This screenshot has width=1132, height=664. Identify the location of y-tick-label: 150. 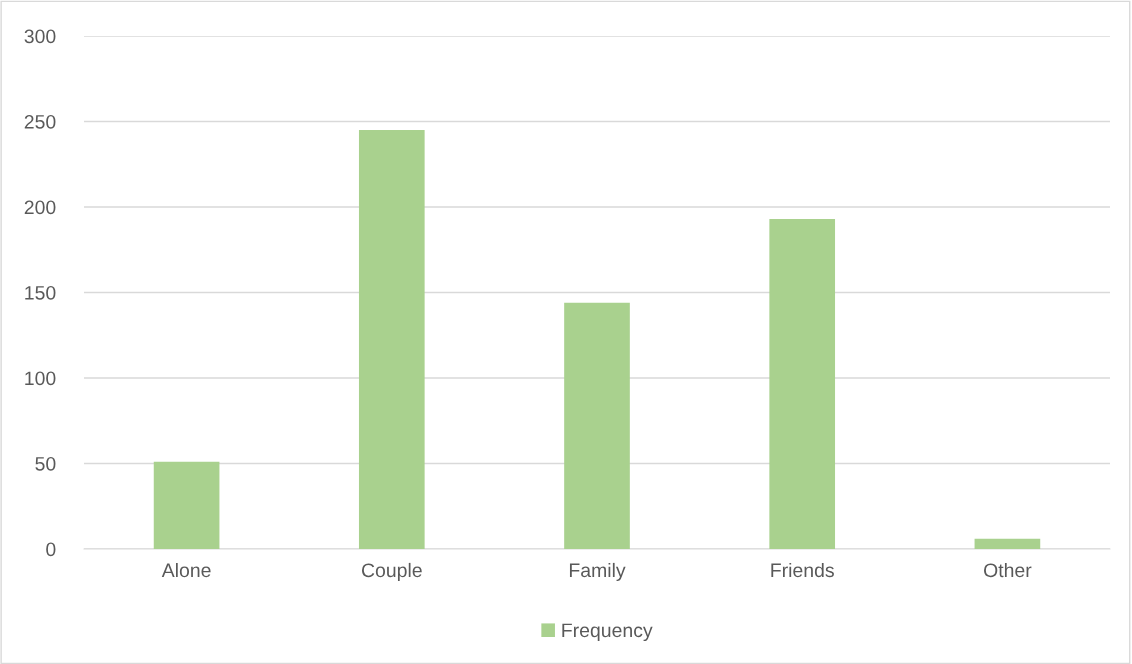
(40, 292).